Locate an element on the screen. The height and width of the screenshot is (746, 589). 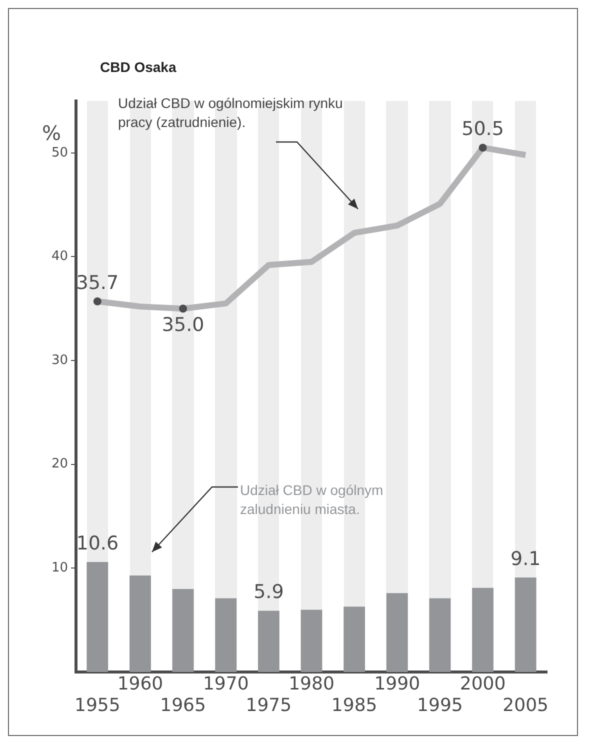
x-tick-label: 1990 is located at coordinates (397, 683).